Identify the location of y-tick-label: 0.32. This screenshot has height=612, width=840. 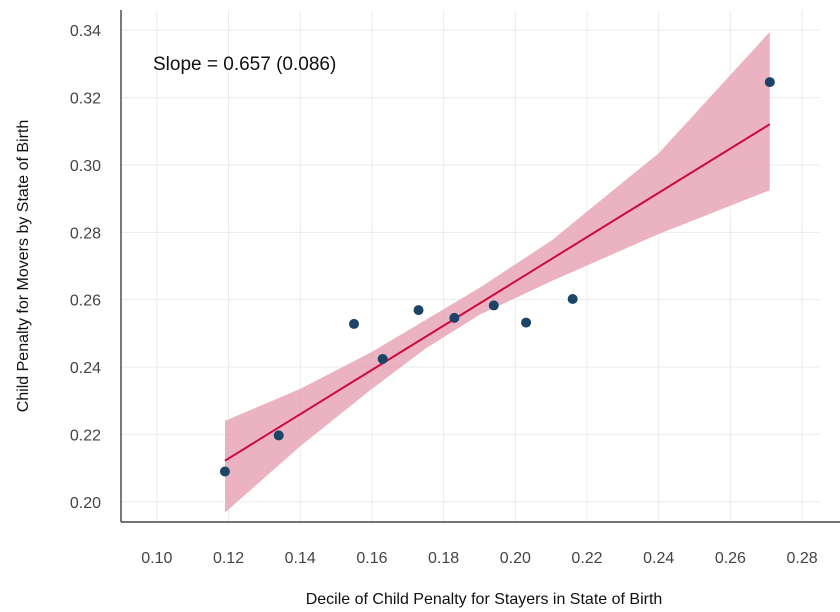
(85, 99).